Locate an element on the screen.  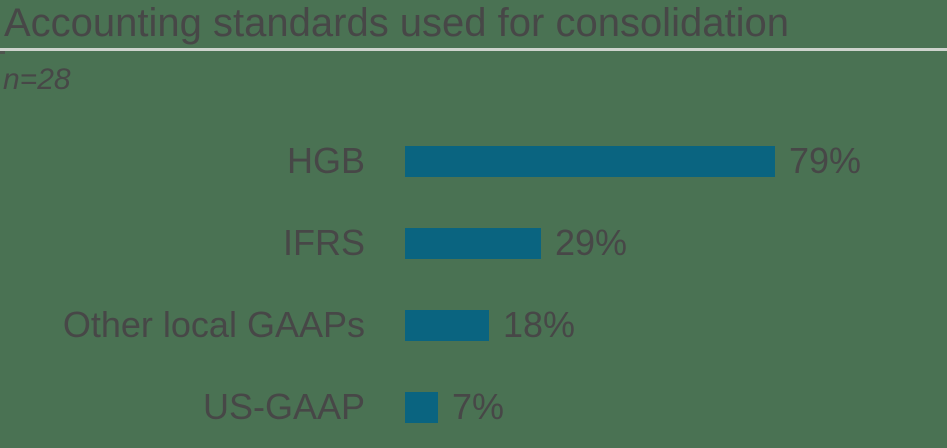
bar-other-local-gaaps is located at coordinates (447, 325).